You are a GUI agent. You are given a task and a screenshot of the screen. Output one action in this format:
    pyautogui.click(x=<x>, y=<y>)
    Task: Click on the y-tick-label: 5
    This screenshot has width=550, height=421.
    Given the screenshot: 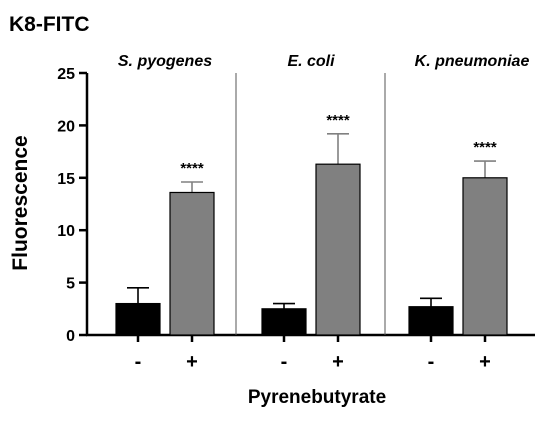 What is the action you would take?
    pyautogui.click(x=70, y=284)
    